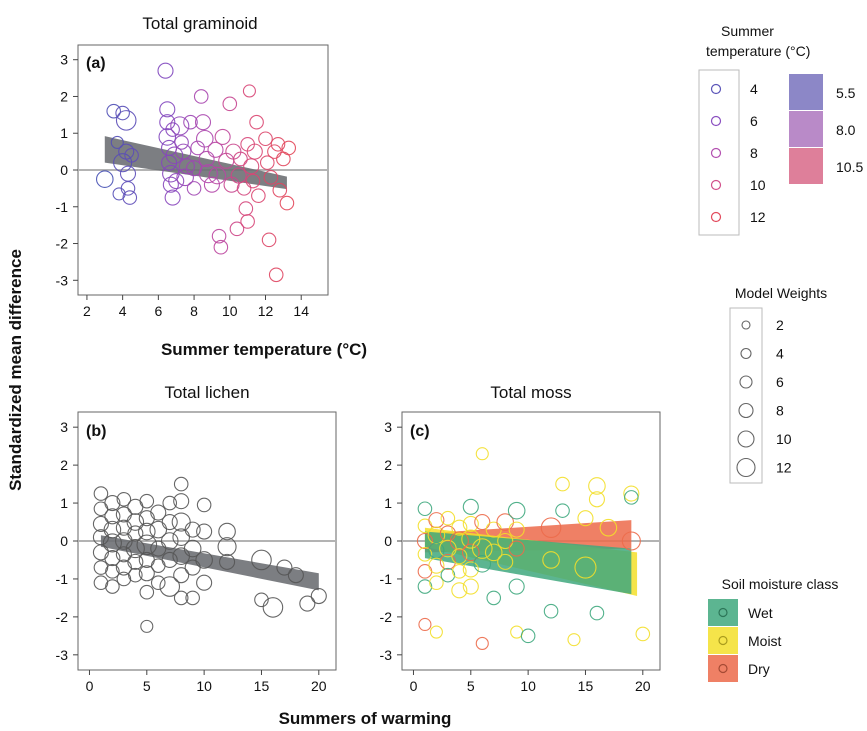 This screenshot has height=731, width=867. I want to click on legend-weight-label: 4, so click(780, 354).